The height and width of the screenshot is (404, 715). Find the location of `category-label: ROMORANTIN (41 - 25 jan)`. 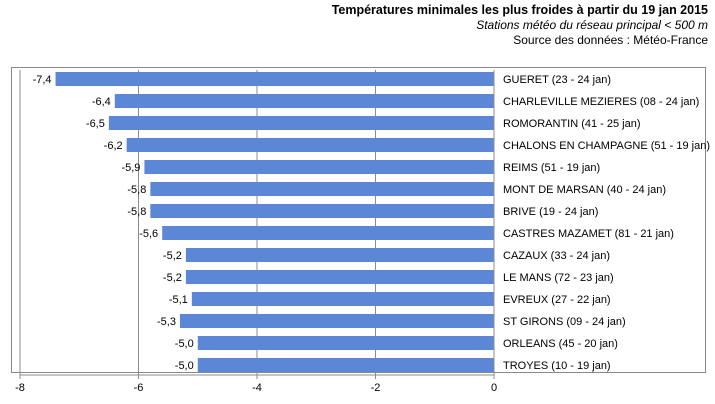

category-label: ROMORANTIN (41 - 25 jan) is located at coordinates (572, 124).